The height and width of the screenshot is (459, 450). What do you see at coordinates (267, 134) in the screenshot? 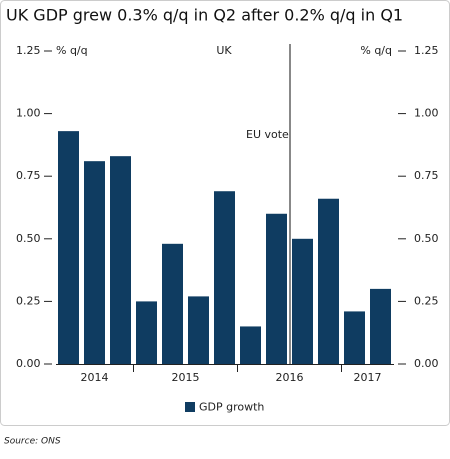
I see `annotation: EU vote` at bounding box center [267, 134].